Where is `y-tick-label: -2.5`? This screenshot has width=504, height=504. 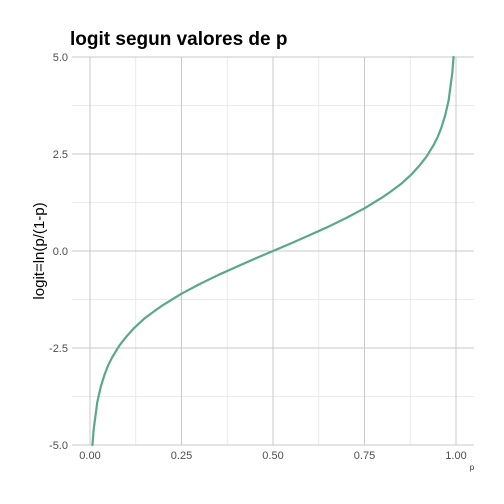 y-tick-label: -2.5 is located at coordinates (58, 349).